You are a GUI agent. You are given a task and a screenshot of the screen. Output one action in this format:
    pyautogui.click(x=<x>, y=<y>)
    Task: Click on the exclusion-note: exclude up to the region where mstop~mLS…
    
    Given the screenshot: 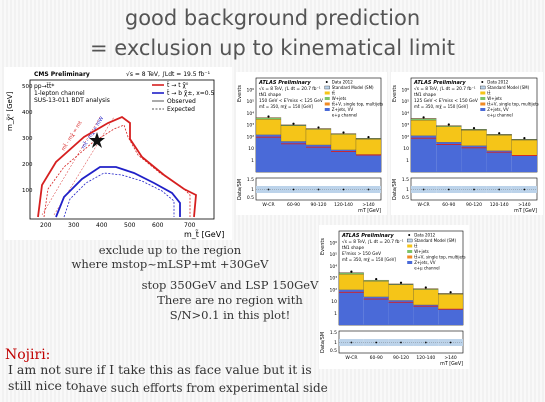 What is the action you would take?
    pyautogui.click(x=170, y=257)
    